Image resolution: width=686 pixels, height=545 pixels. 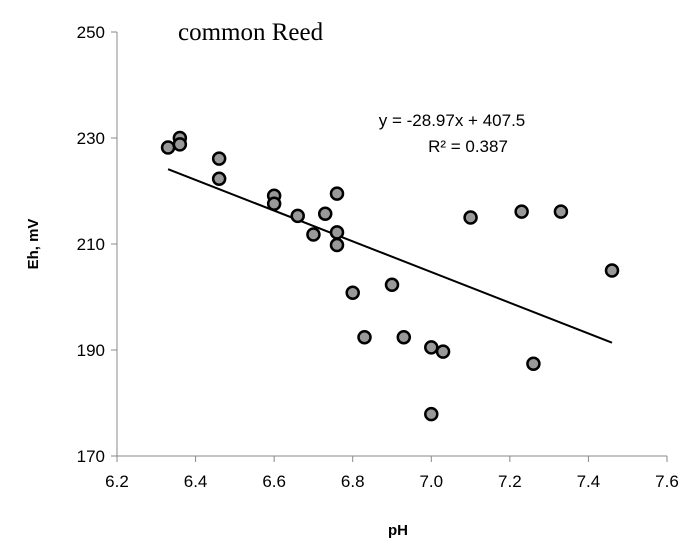 I want to click on y-tick-label: 190, so click(x=91, y=350).